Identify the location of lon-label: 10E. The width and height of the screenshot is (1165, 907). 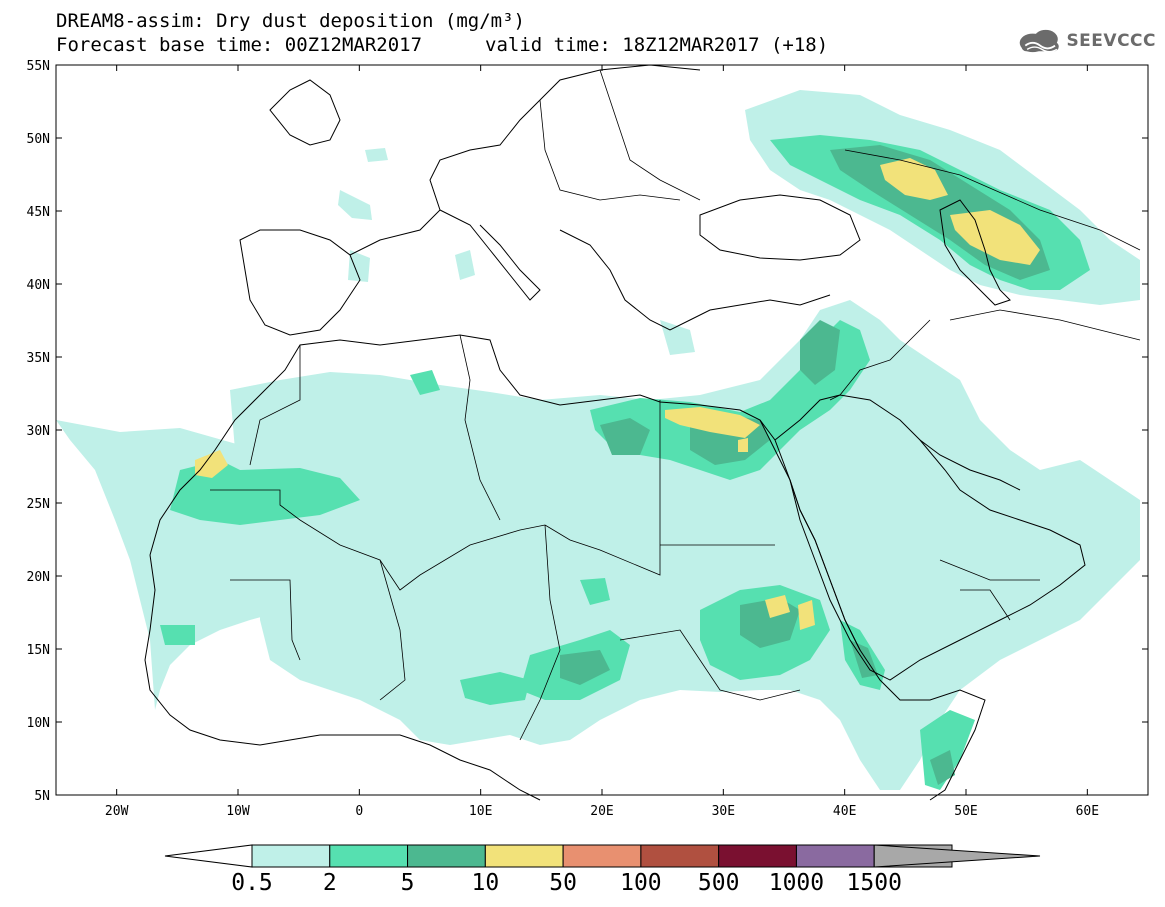
(480, 811).